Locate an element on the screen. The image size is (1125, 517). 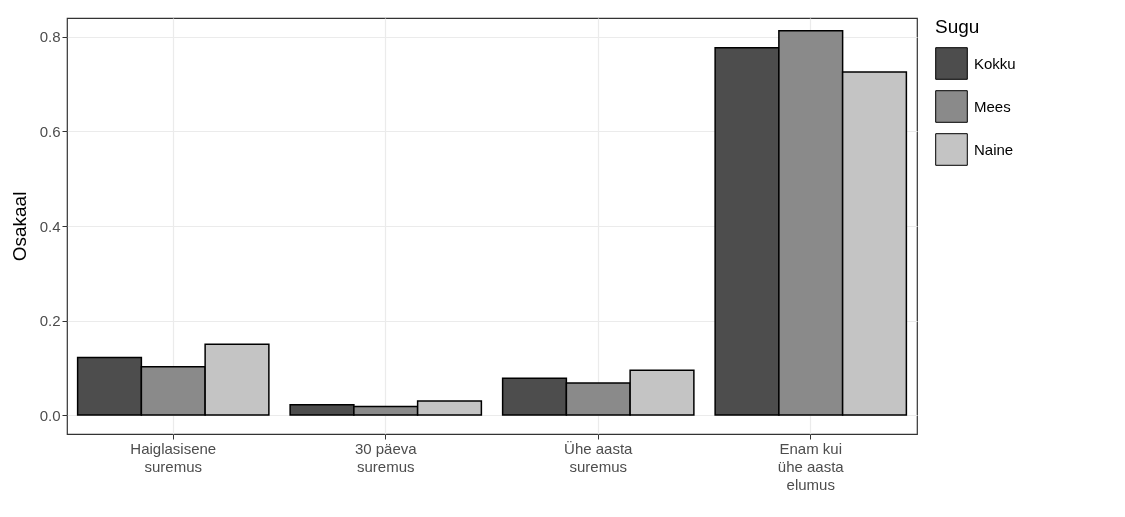
x-tick-label: Enam kui ühe aasta elumus is located at coordinates (811, 466).